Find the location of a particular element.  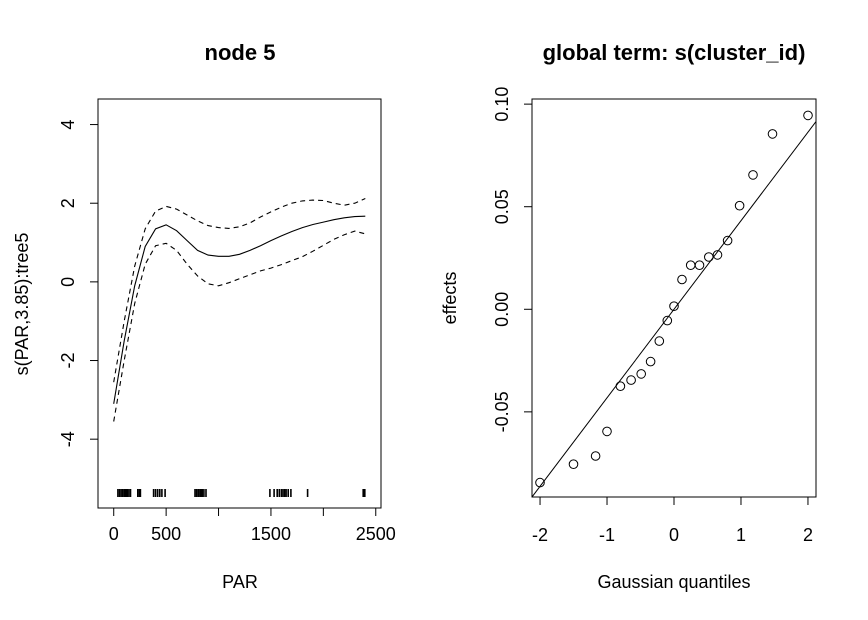

panel-2-x-axis: -2 -1 0 1 2 is located at coordinates (672, 521).